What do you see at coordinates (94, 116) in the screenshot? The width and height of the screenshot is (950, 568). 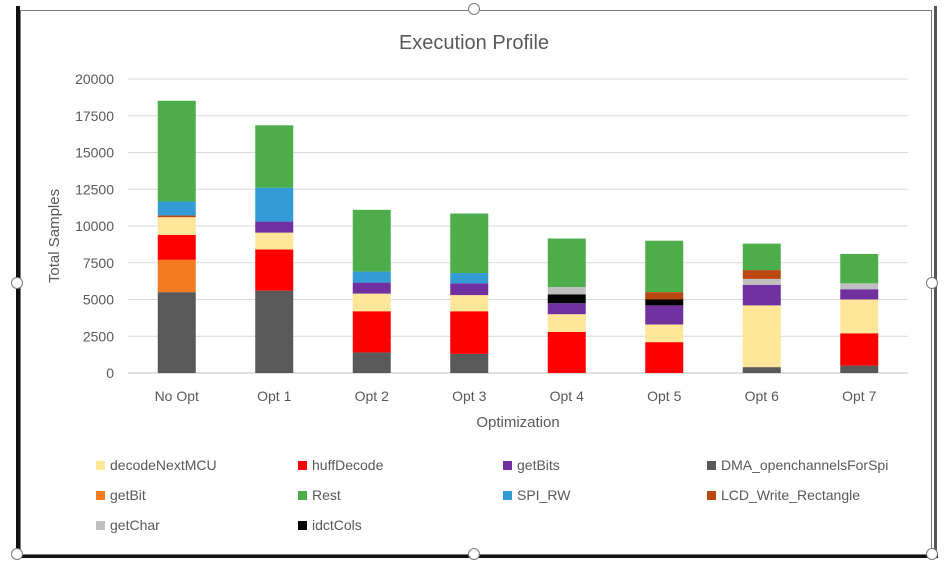 I see `y-tick-label: 17500` at bounding box center [94, 116].